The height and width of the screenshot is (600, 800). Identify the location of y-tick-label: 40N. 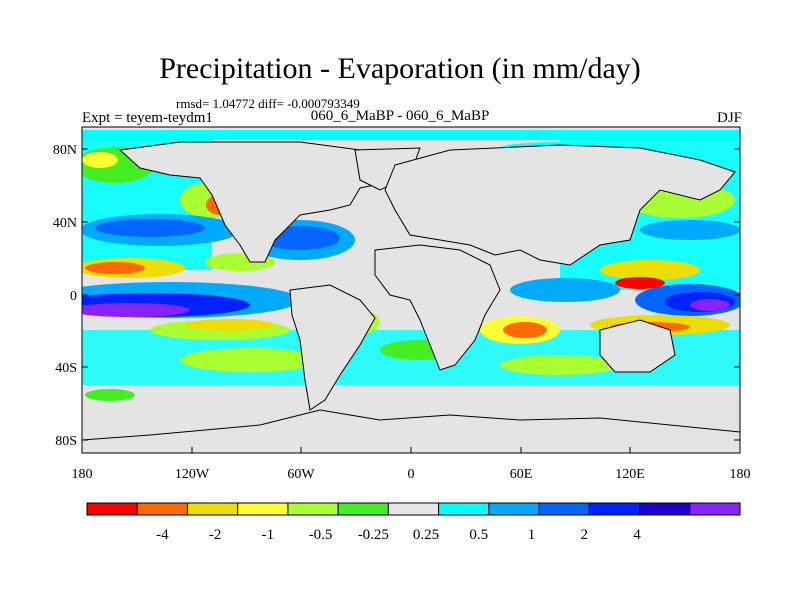
(65, 223).